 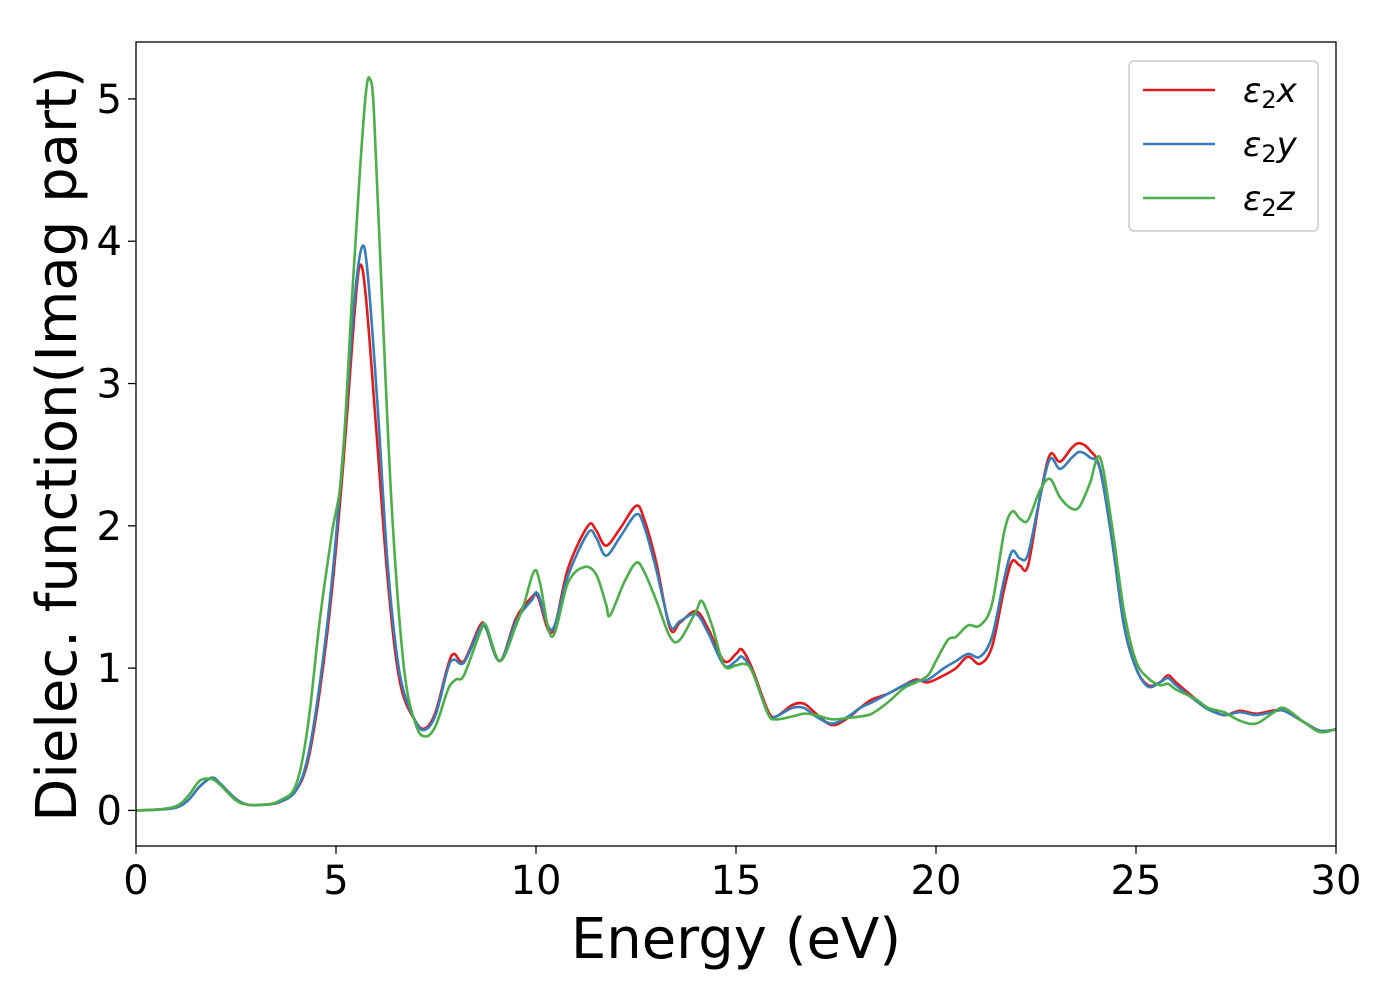 What do you see at coordinates (936, 881) in the screenshot?
I see `x-tick-label: 20` at bounding box center [936, 881].